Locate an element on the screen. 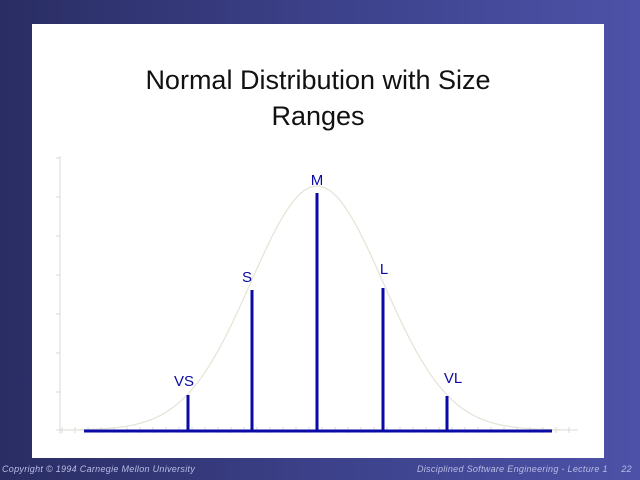 Image resolution: width=640 pixels, height=480 pixels. size-label-s: S is located at coordinates (247, 277).